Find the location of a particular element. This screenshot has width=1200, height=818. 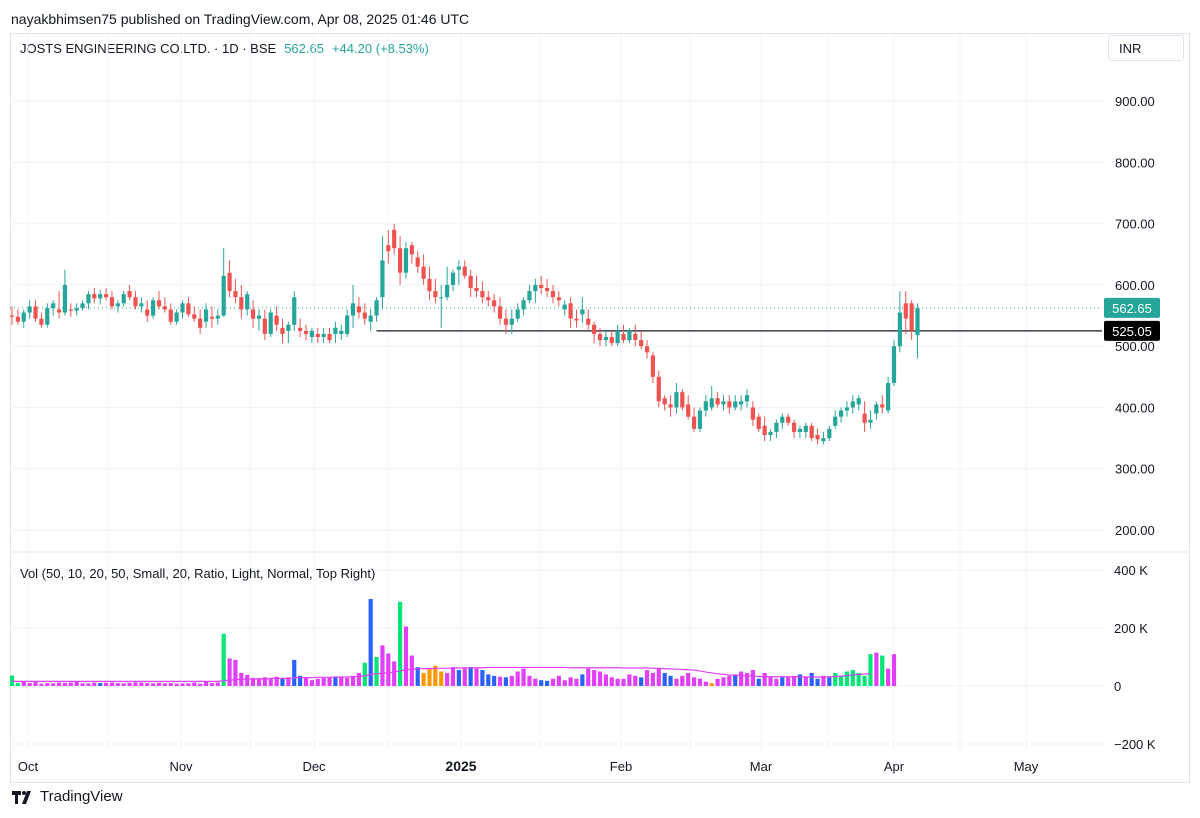

volume-tick-label: 200 K is located at coordinates (1131, 628).